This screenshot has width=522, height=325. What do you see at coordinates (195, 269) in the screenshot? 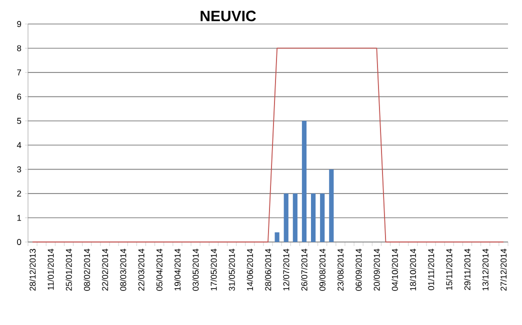
I see `x-tick-label: 03/05/2014` at bounding box center [195, 269].